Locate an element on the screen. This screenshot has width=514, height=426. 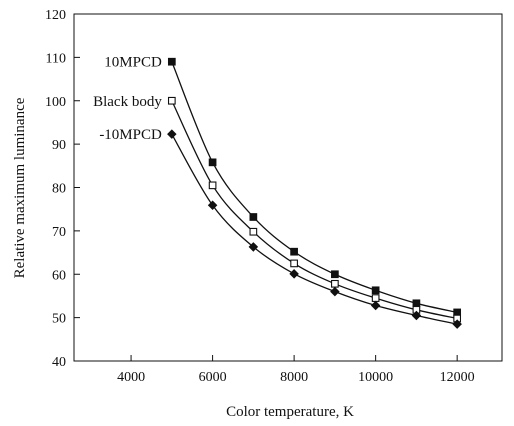
x-axis-ticks: 4000 6000 8000 10000 12000 is located at coordinates (296, 370).